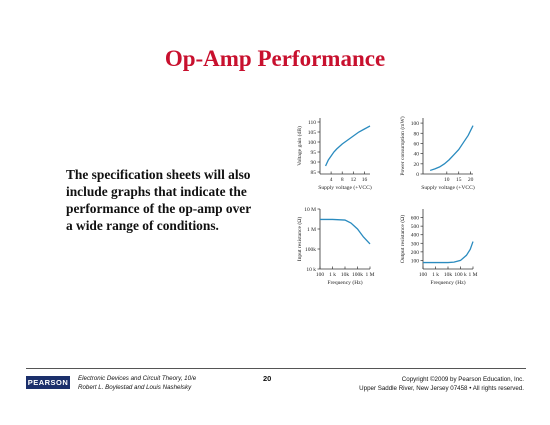  What do you see at coordinates (331, 180) in the screenshot?
I see `x-tick-label: 4` at bounding box center [331, 180].